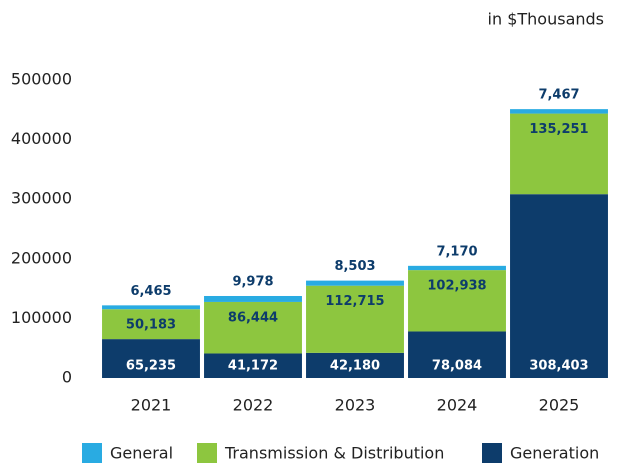  What do you see at coordinates (334, 453) in the screenshot?
I see `legend-label: Transmission & Distribution` at bounding box center [334, 453].